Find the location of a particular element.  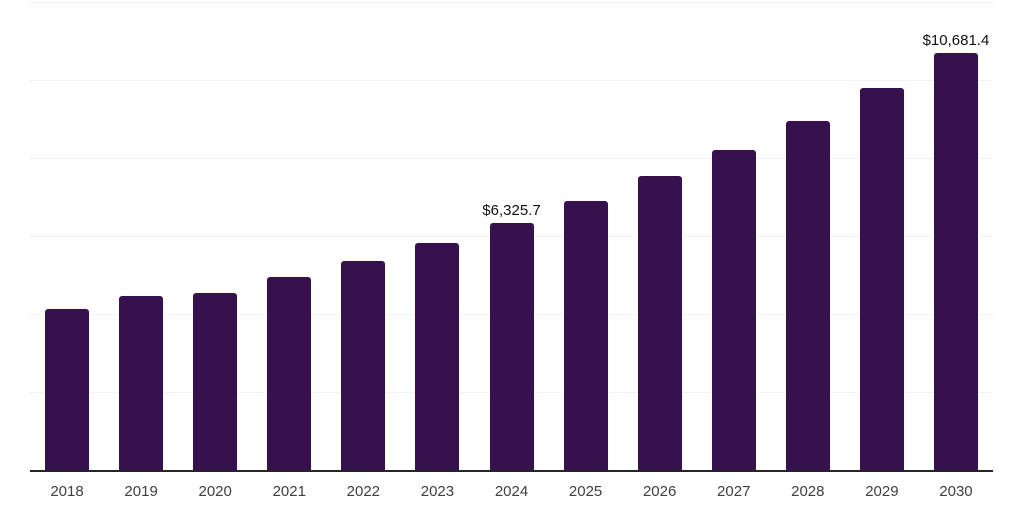

bar-slot-2030 is located at coordinates (956, 236).